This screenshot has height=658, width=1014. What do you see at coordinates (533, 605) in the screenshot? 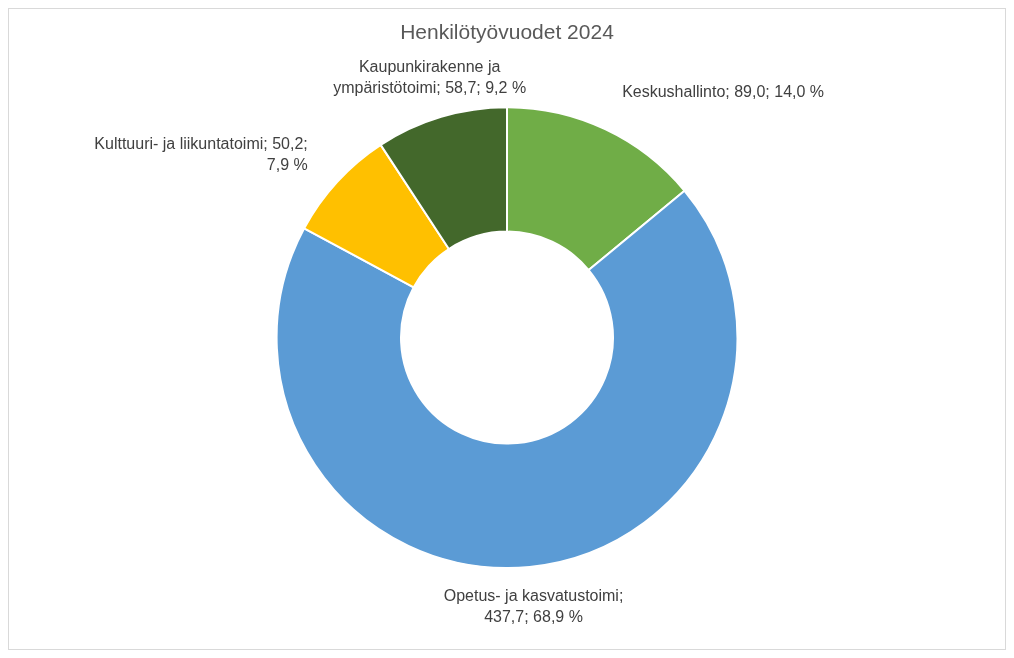
I see `slice-label: Opetus- ja kasvatustoimi; 437,7; 68,9 %` at bounding box center [533, 605].